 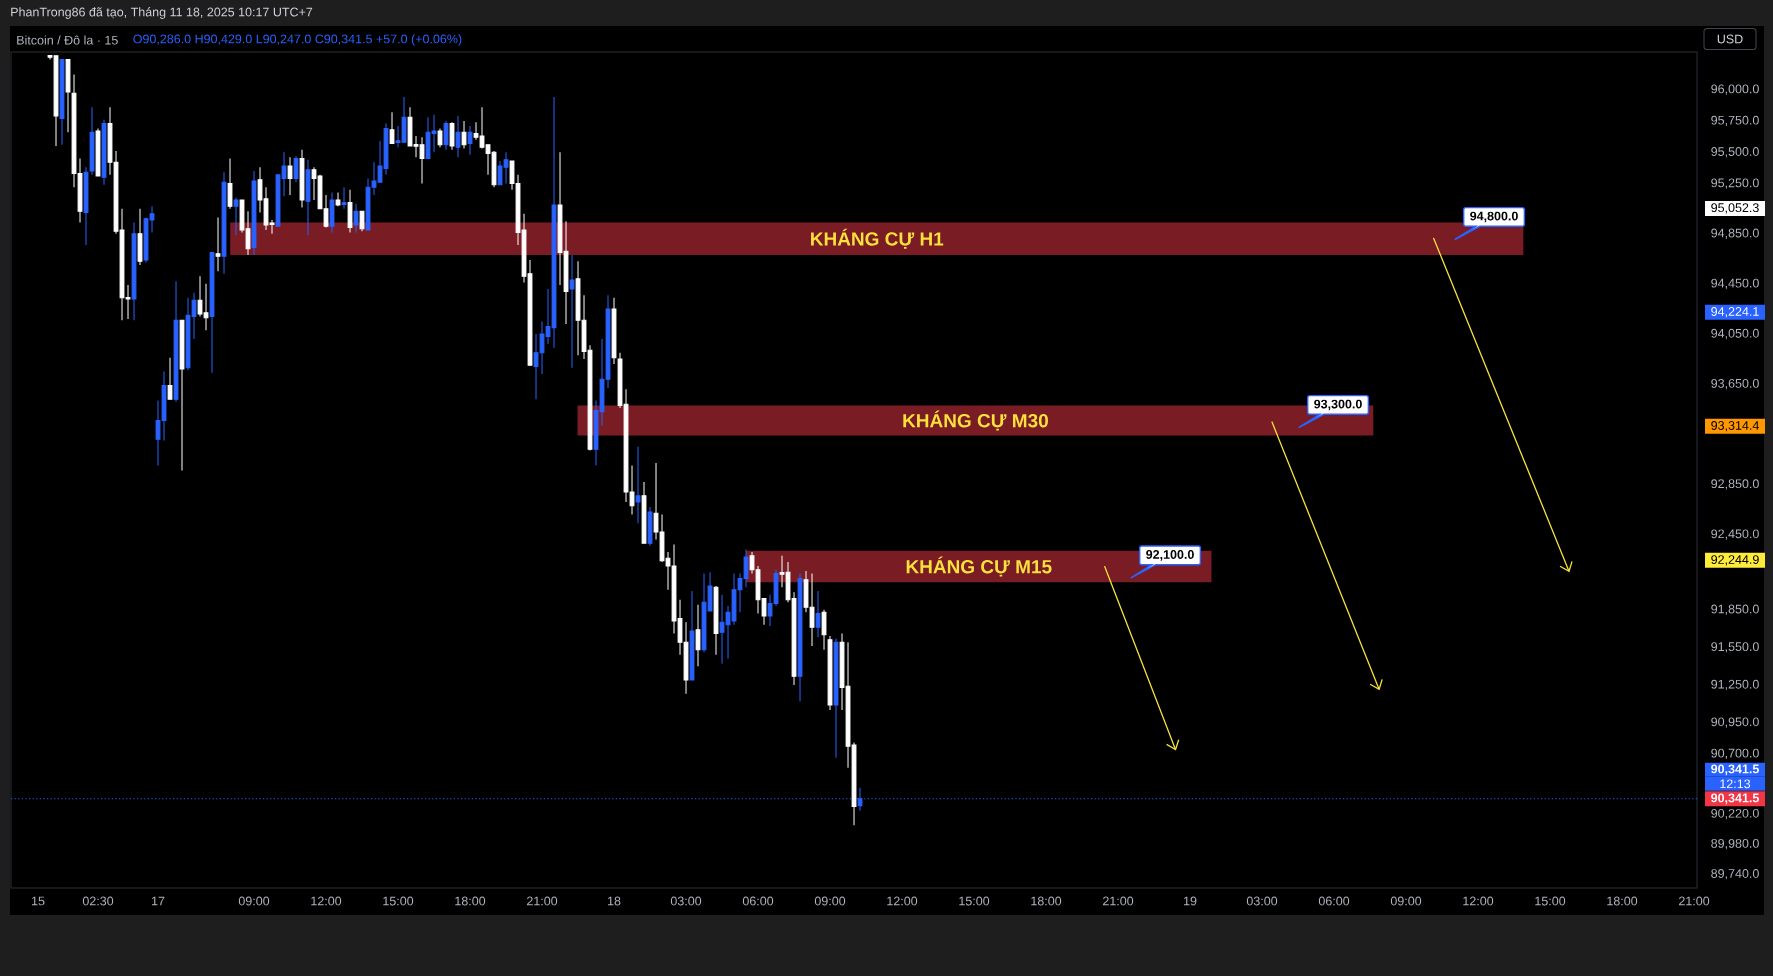 I want to click on y-tick-label: 91,250.0, so click(x=1735, y=685).